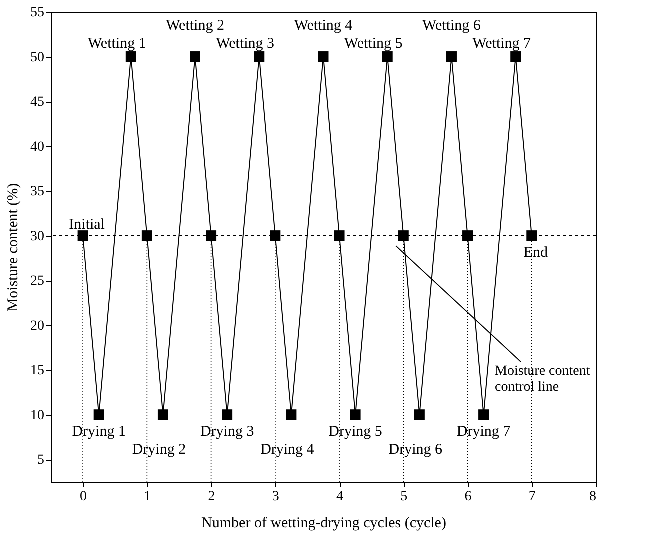 The width and height of the screenshot is (649, 548). Describe the element at coordinates (159, 450) in the screenshot. I see `annotation: Drying 2` at that location.